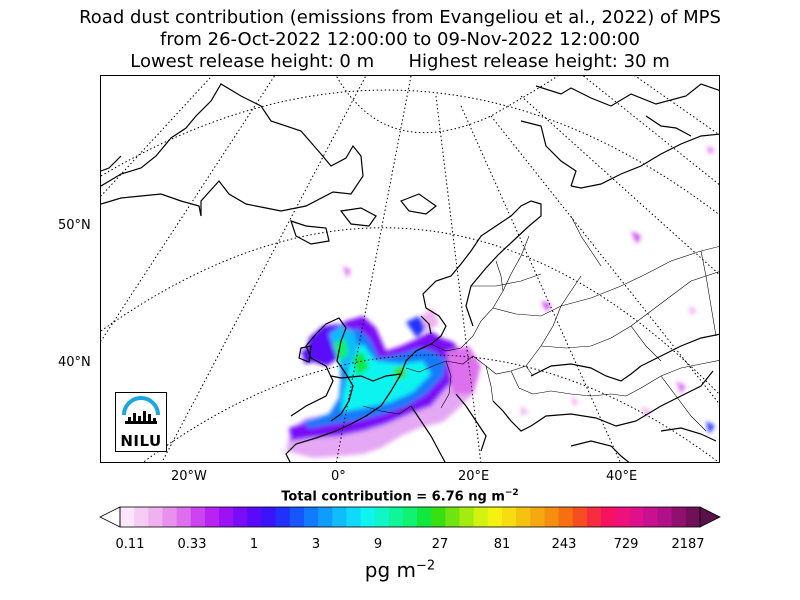  I want to click on colorbar-tick-label: 3, so click(316, 544).